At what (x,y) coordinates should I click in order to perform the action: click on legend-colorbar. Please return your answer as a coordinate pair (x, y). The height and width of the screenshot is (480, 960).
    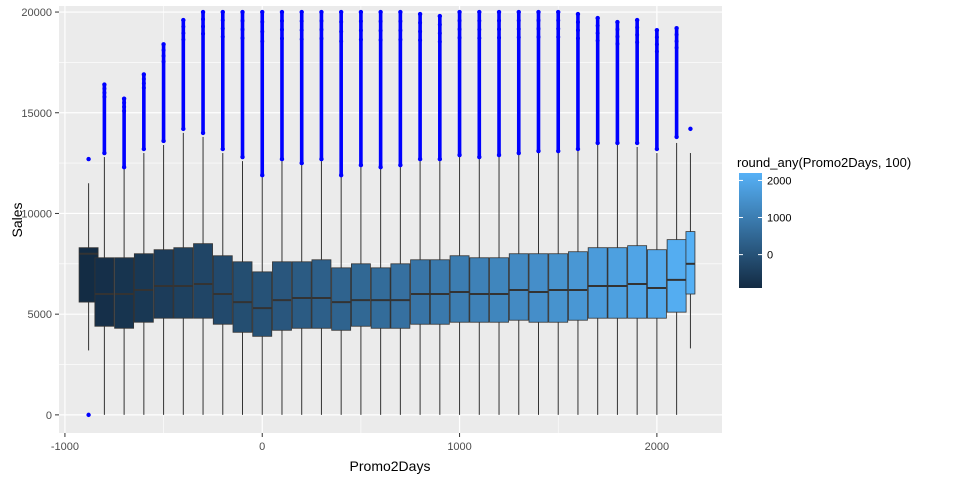
    Looking at the image, I should click on (750, 230).